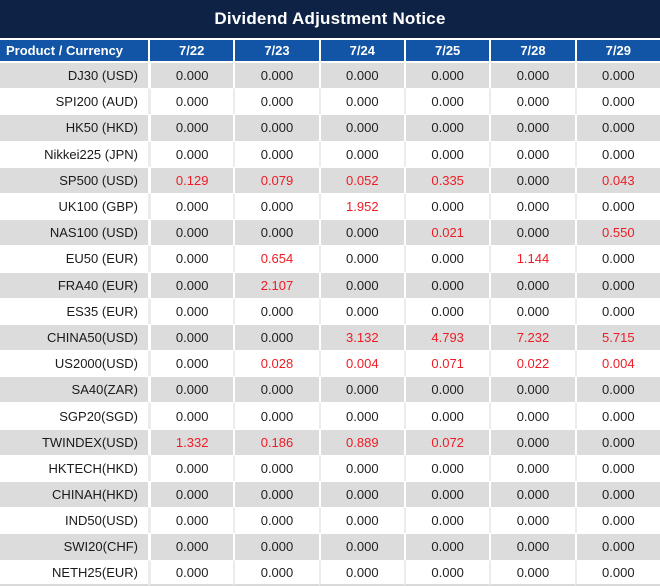 This screenshot has width=660, height=587. What do you see at coordinates (361, 51) in the screenshot?
I see `date-column-header: 7/24` at bounding box center [361, 51].